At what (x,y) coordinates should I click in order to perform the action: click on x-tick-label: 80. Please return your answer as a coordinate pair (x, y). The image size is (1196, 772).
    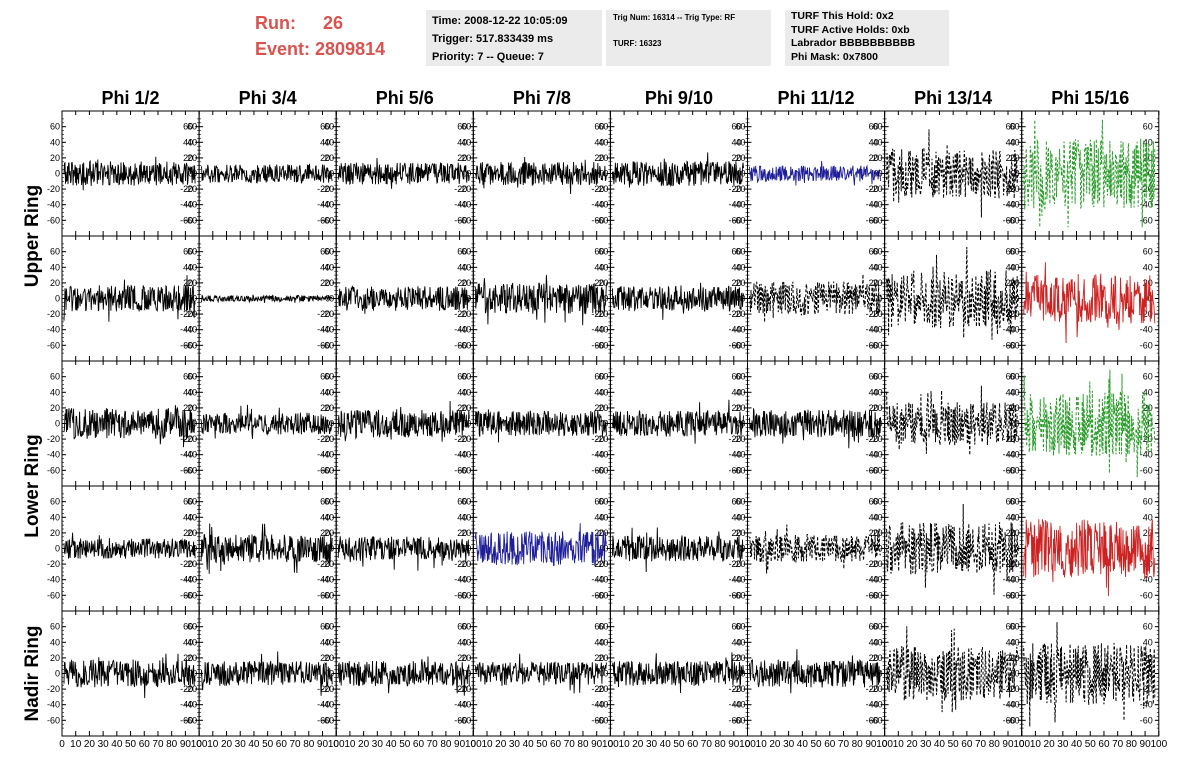
    Looking at the image, I should click on (721, 744).